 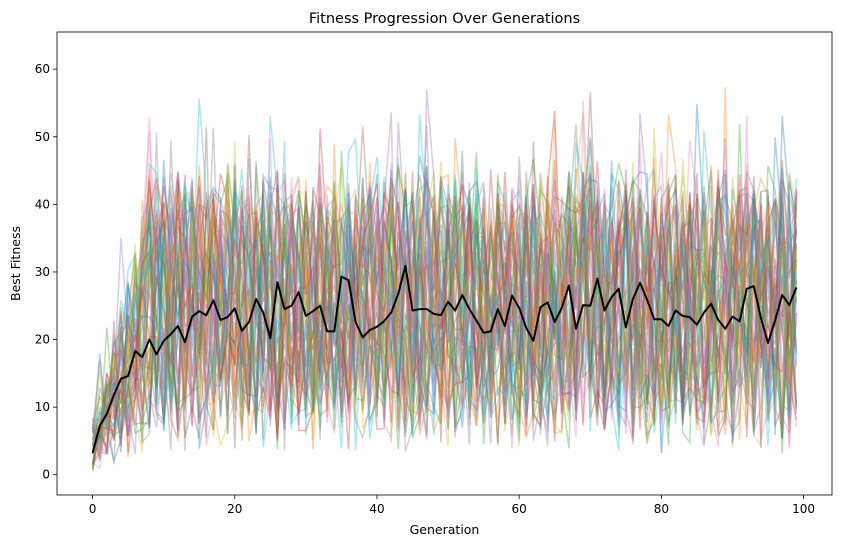 What do you see at coordinates (93, 509) in the screenshot?
I see `x-tick-label: 0` at bounding box center [93, 509].